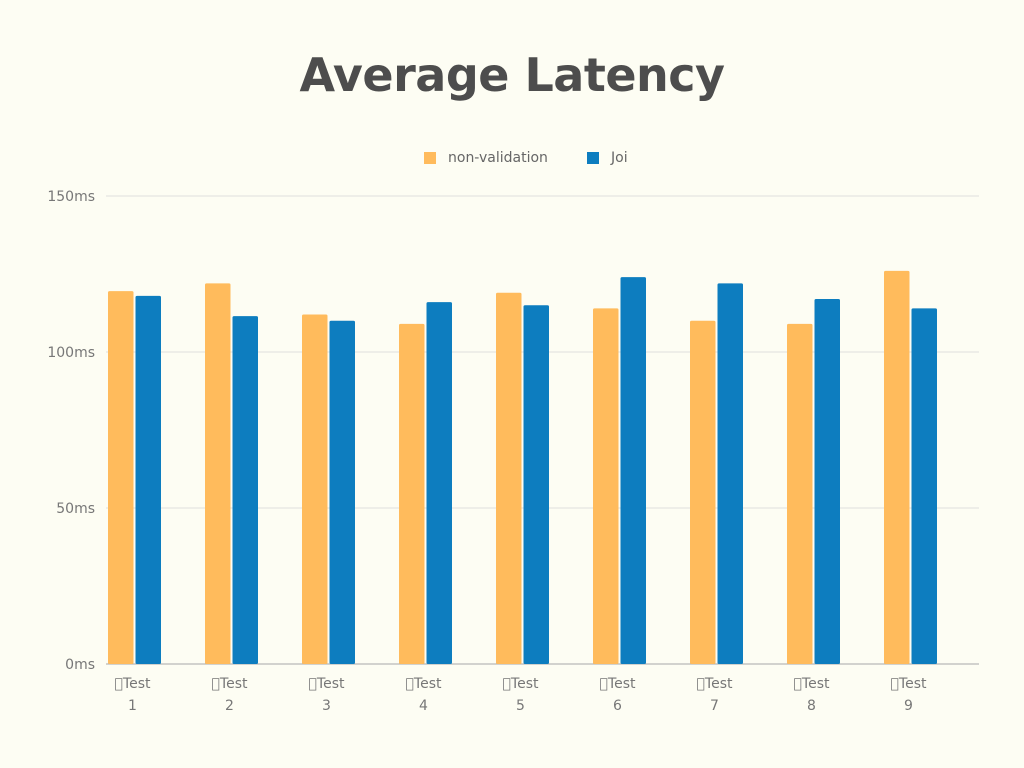 The width and height of the screenshot is (1024, 768). Describe the element at coordinates (715, 695) in the screenshot. I see `x-tick-label:  Test 7` at that location.